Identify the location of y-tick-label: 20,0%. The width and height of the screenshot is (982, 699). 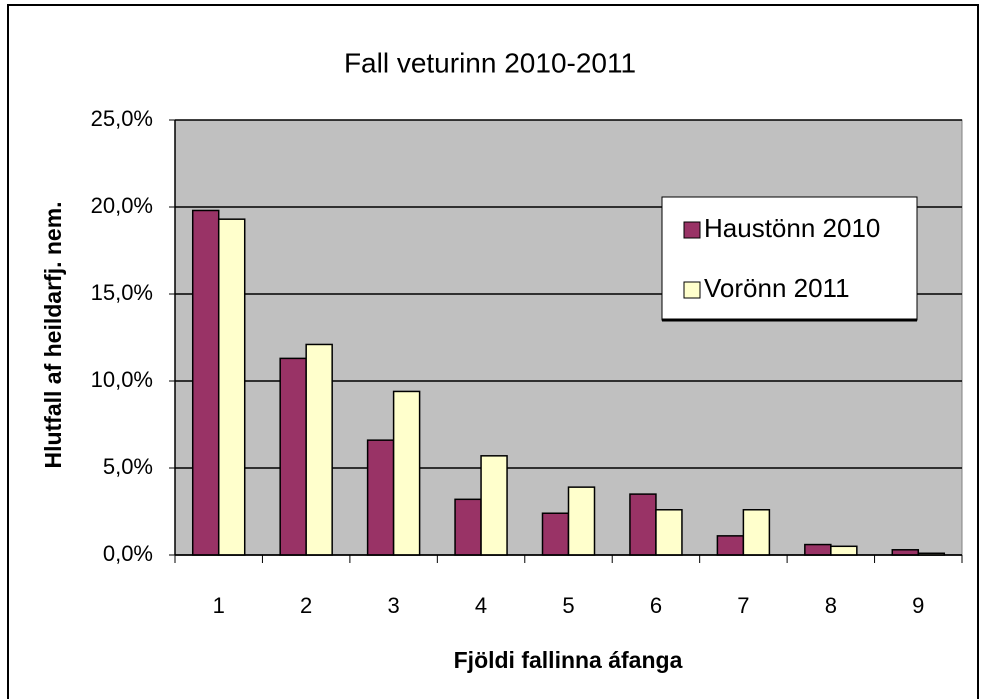
(122, 205).